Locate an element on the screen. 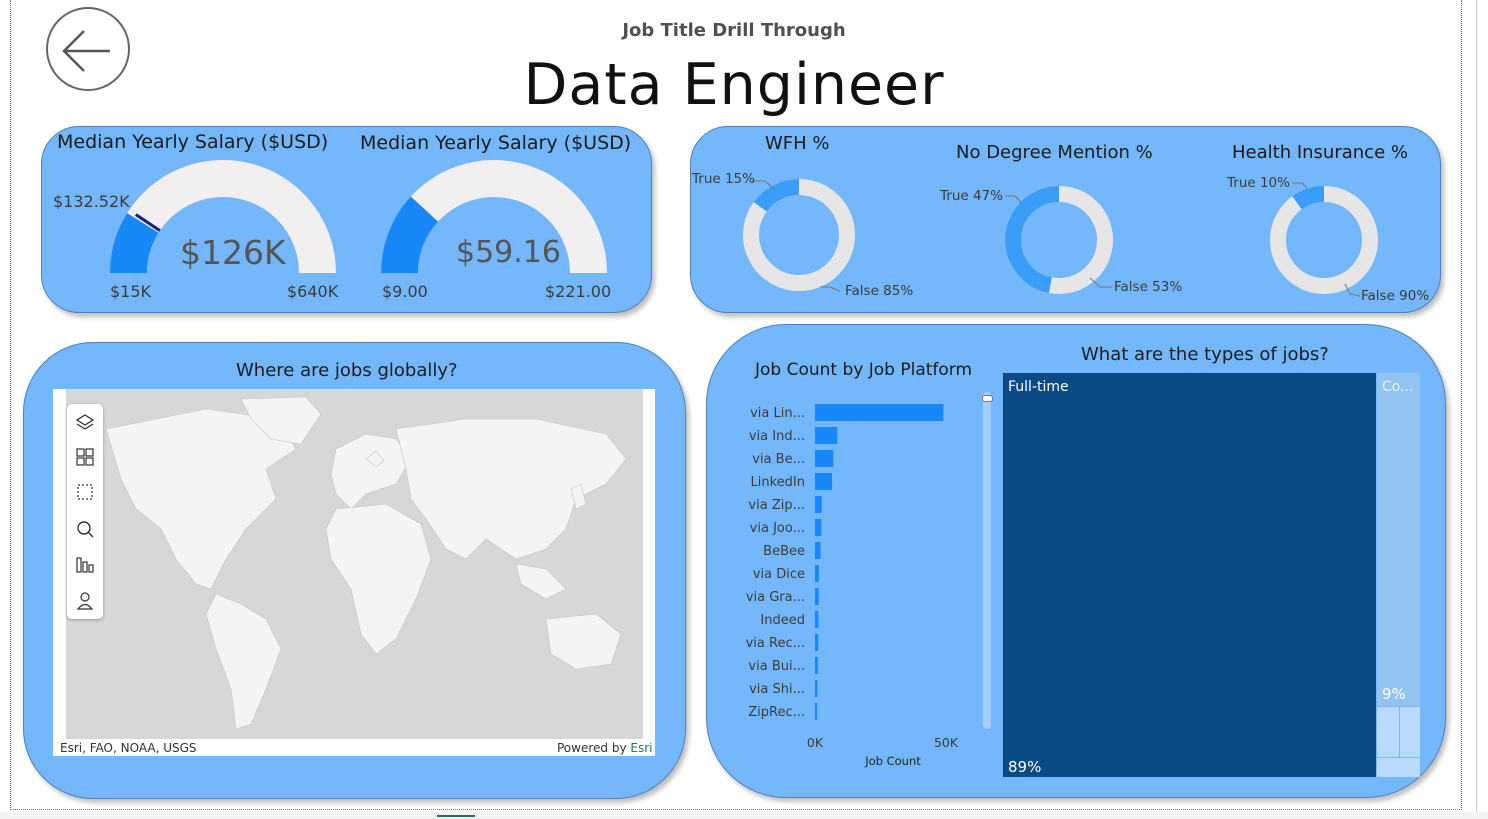 The width and height of the screenshot is (1488, 819). page-title: Data Engineer is located at coordinates (734, 85).